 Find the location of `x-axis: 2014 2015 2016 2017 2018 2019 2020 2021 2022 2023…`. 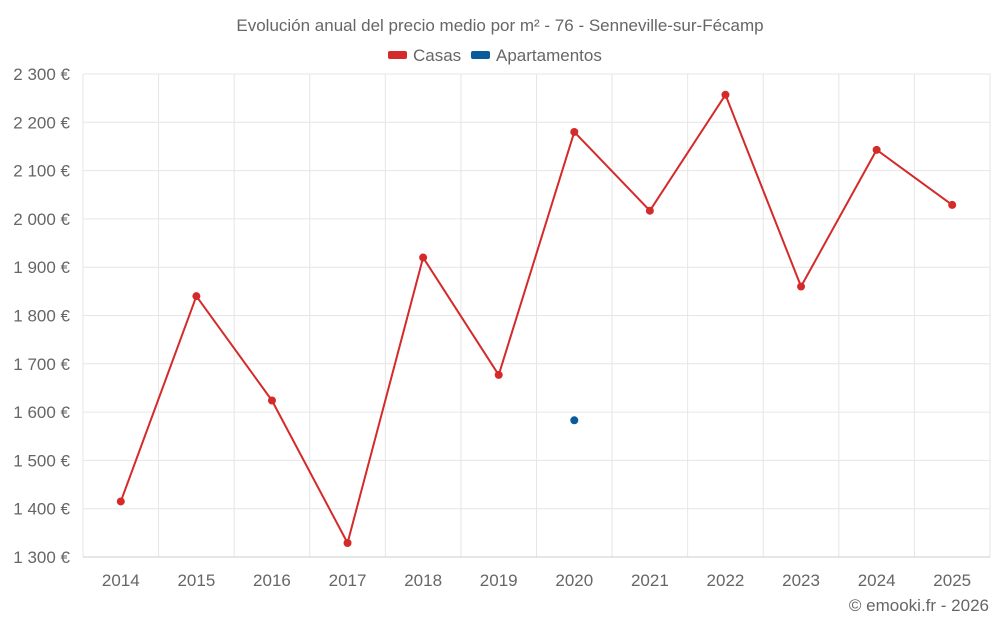

x-axis: 2014 2015 2016 2017 2018 2019 2020 2021 2022 2023… is located at coordinates (536, 580).